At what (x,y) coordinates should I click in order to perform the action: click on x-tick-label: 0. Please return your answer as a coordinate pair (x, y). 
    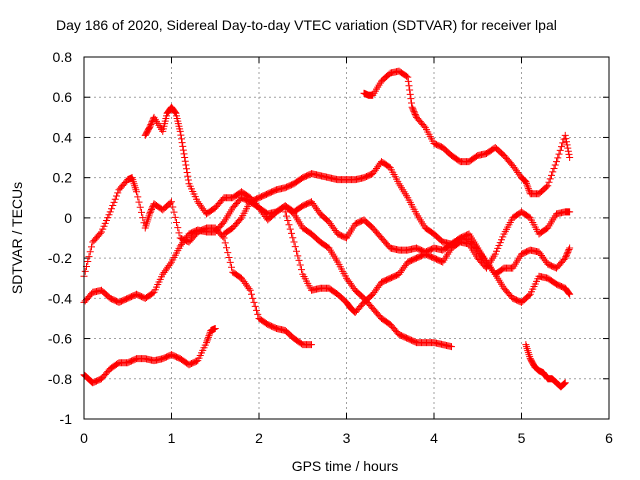
    Looking at the image, I should click on (84, 438).